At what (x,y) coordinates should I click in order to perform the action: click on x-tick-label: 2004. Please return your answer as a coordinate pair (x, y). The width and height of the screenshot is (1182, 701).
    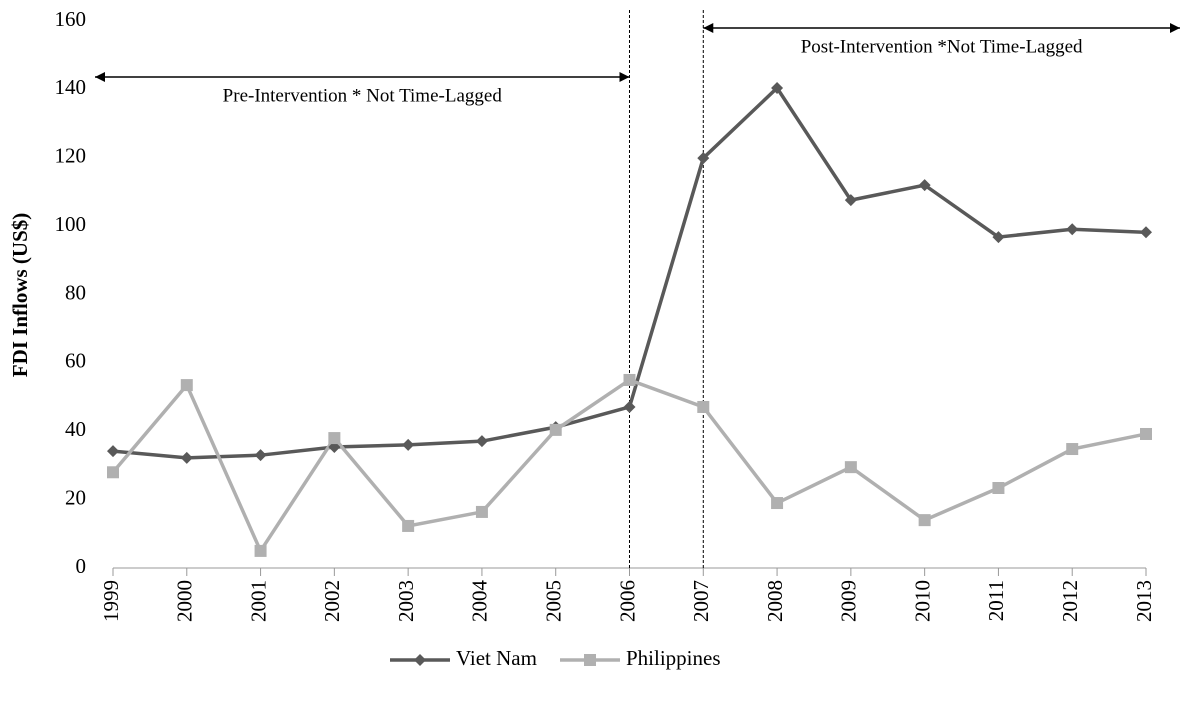
    Looking at the image, I should click on (480, 601).